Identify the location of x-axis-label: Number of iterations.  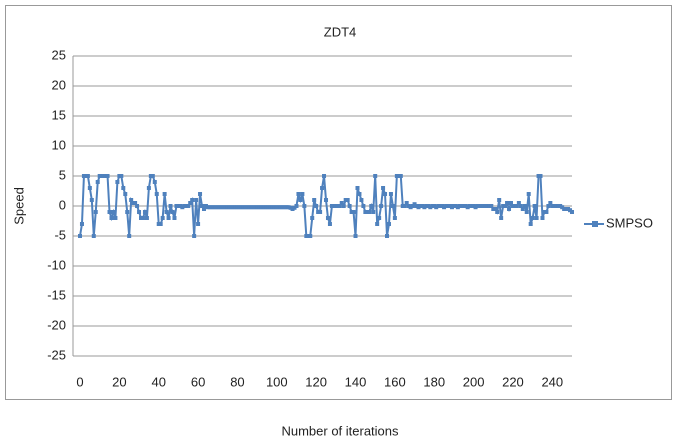
(340, 430).